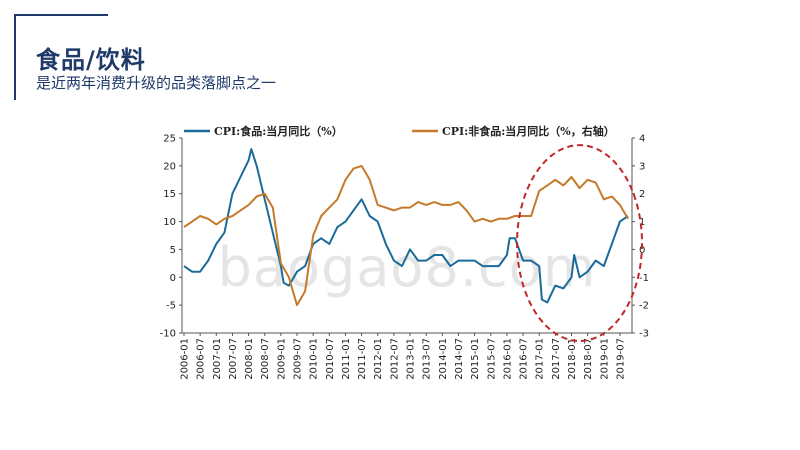 The height and width of the screenshot is (450, 800). What do you see at coordinates (185, 359) in the screenshot?
I see `x-tick-label: 2006-01` at bounding box center [185, 359].